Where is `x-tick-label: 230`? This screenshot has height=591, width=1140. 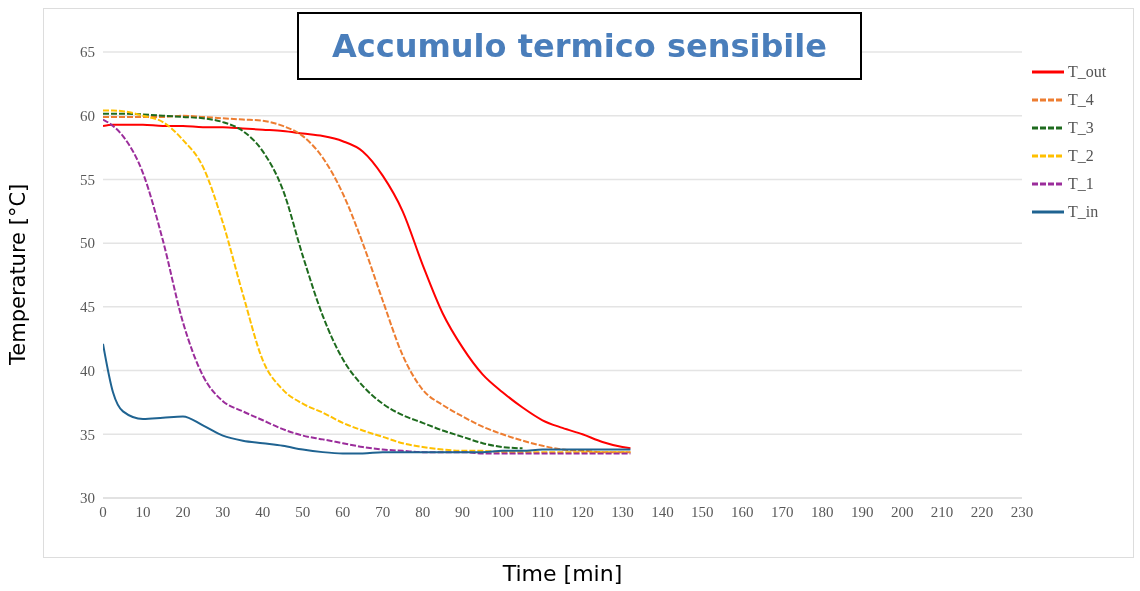
x-tick-label: 230 is located at coordinates (1022, 511).